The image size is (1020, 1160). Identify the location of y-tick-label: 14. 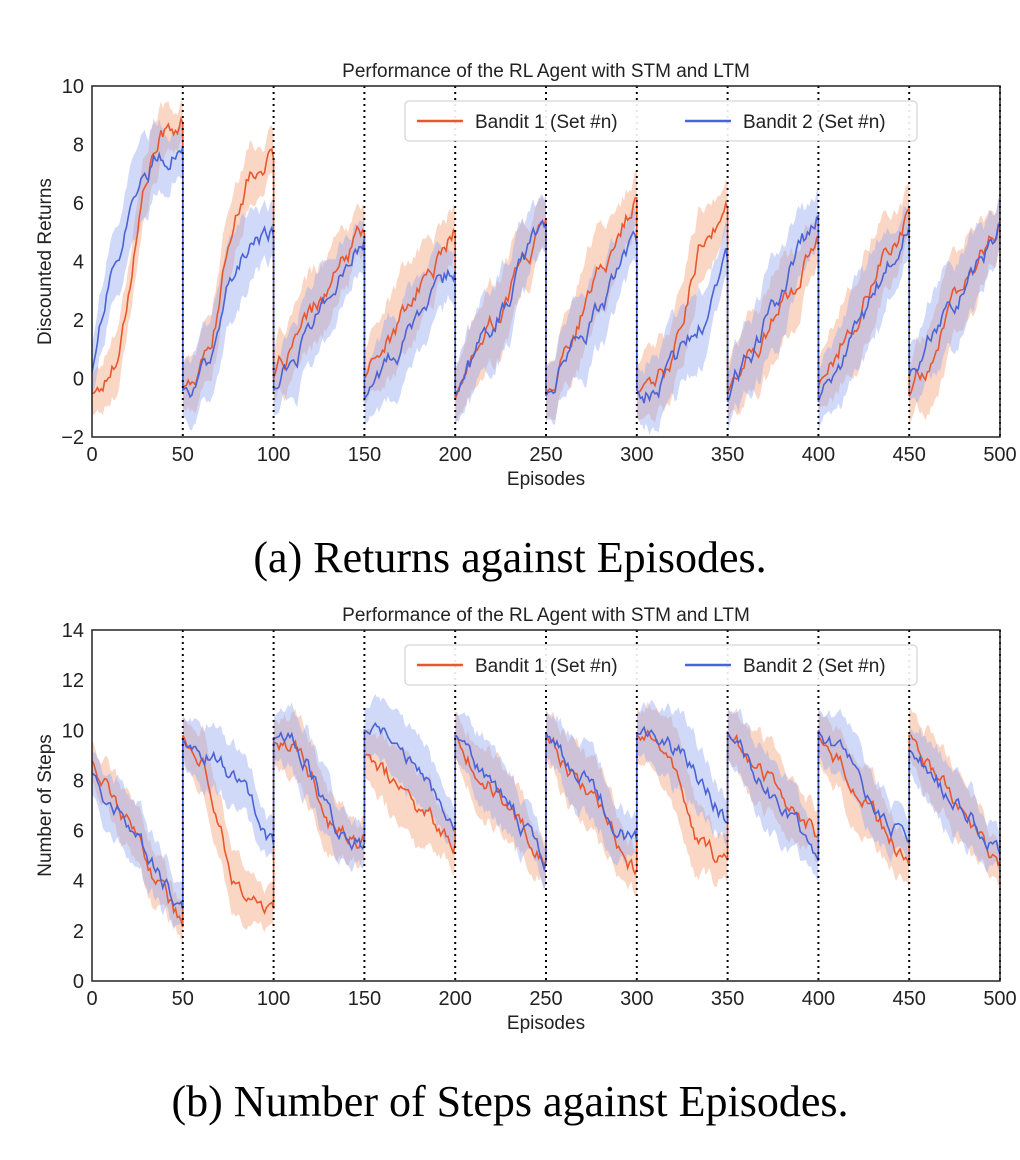
(73, 631).